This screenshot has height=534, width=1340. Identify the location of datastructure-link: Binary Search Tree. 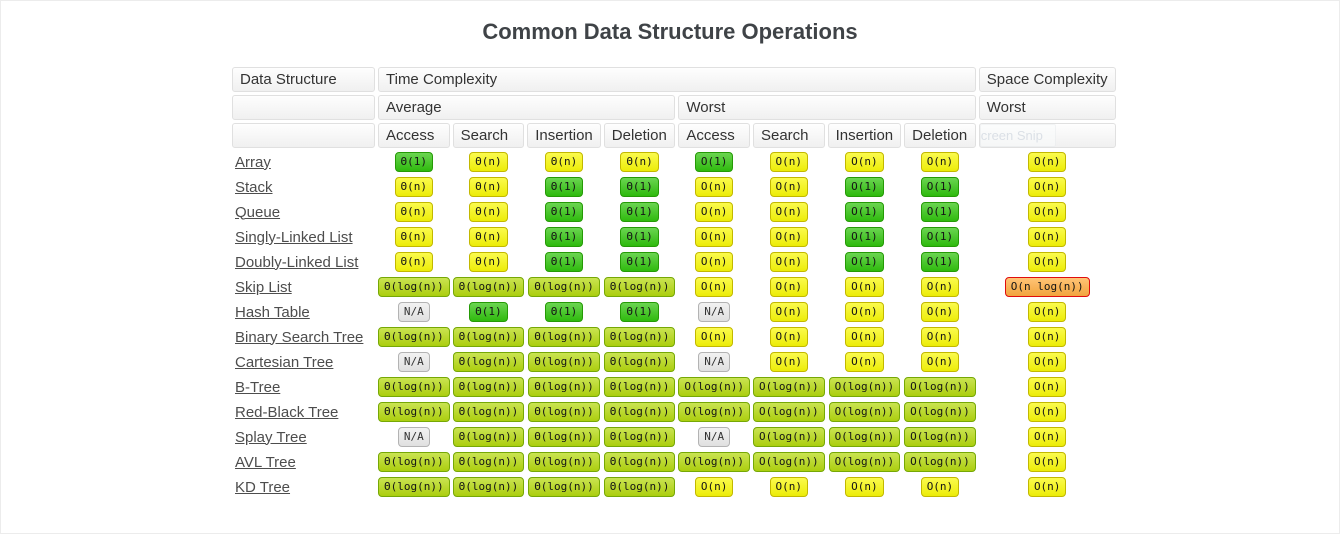
(299, 337).